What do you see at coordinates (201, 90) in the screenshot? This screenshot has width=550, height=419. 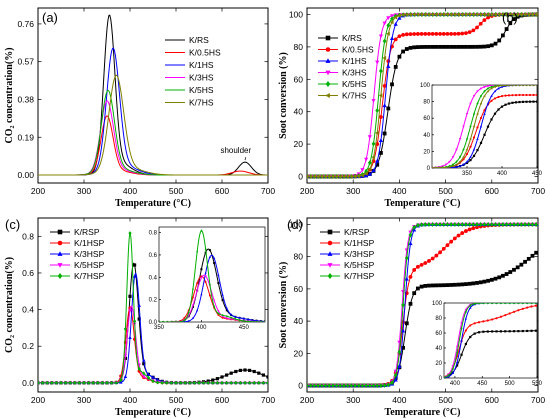 I see `legend-label: K/5HS` at bounding box center [201, 90].